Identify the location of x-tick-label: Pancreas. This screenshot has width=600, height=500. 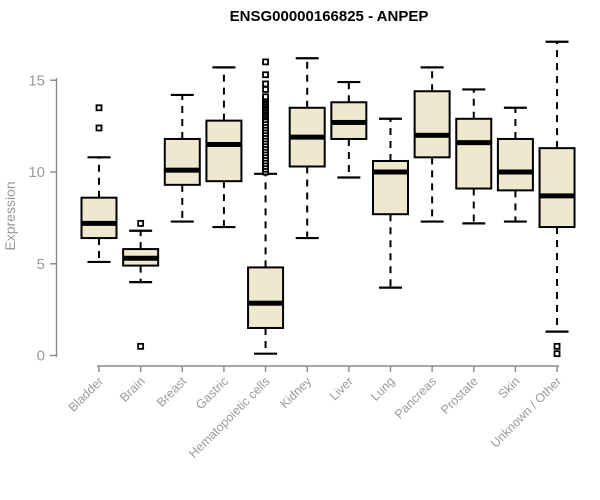
(415, 397).